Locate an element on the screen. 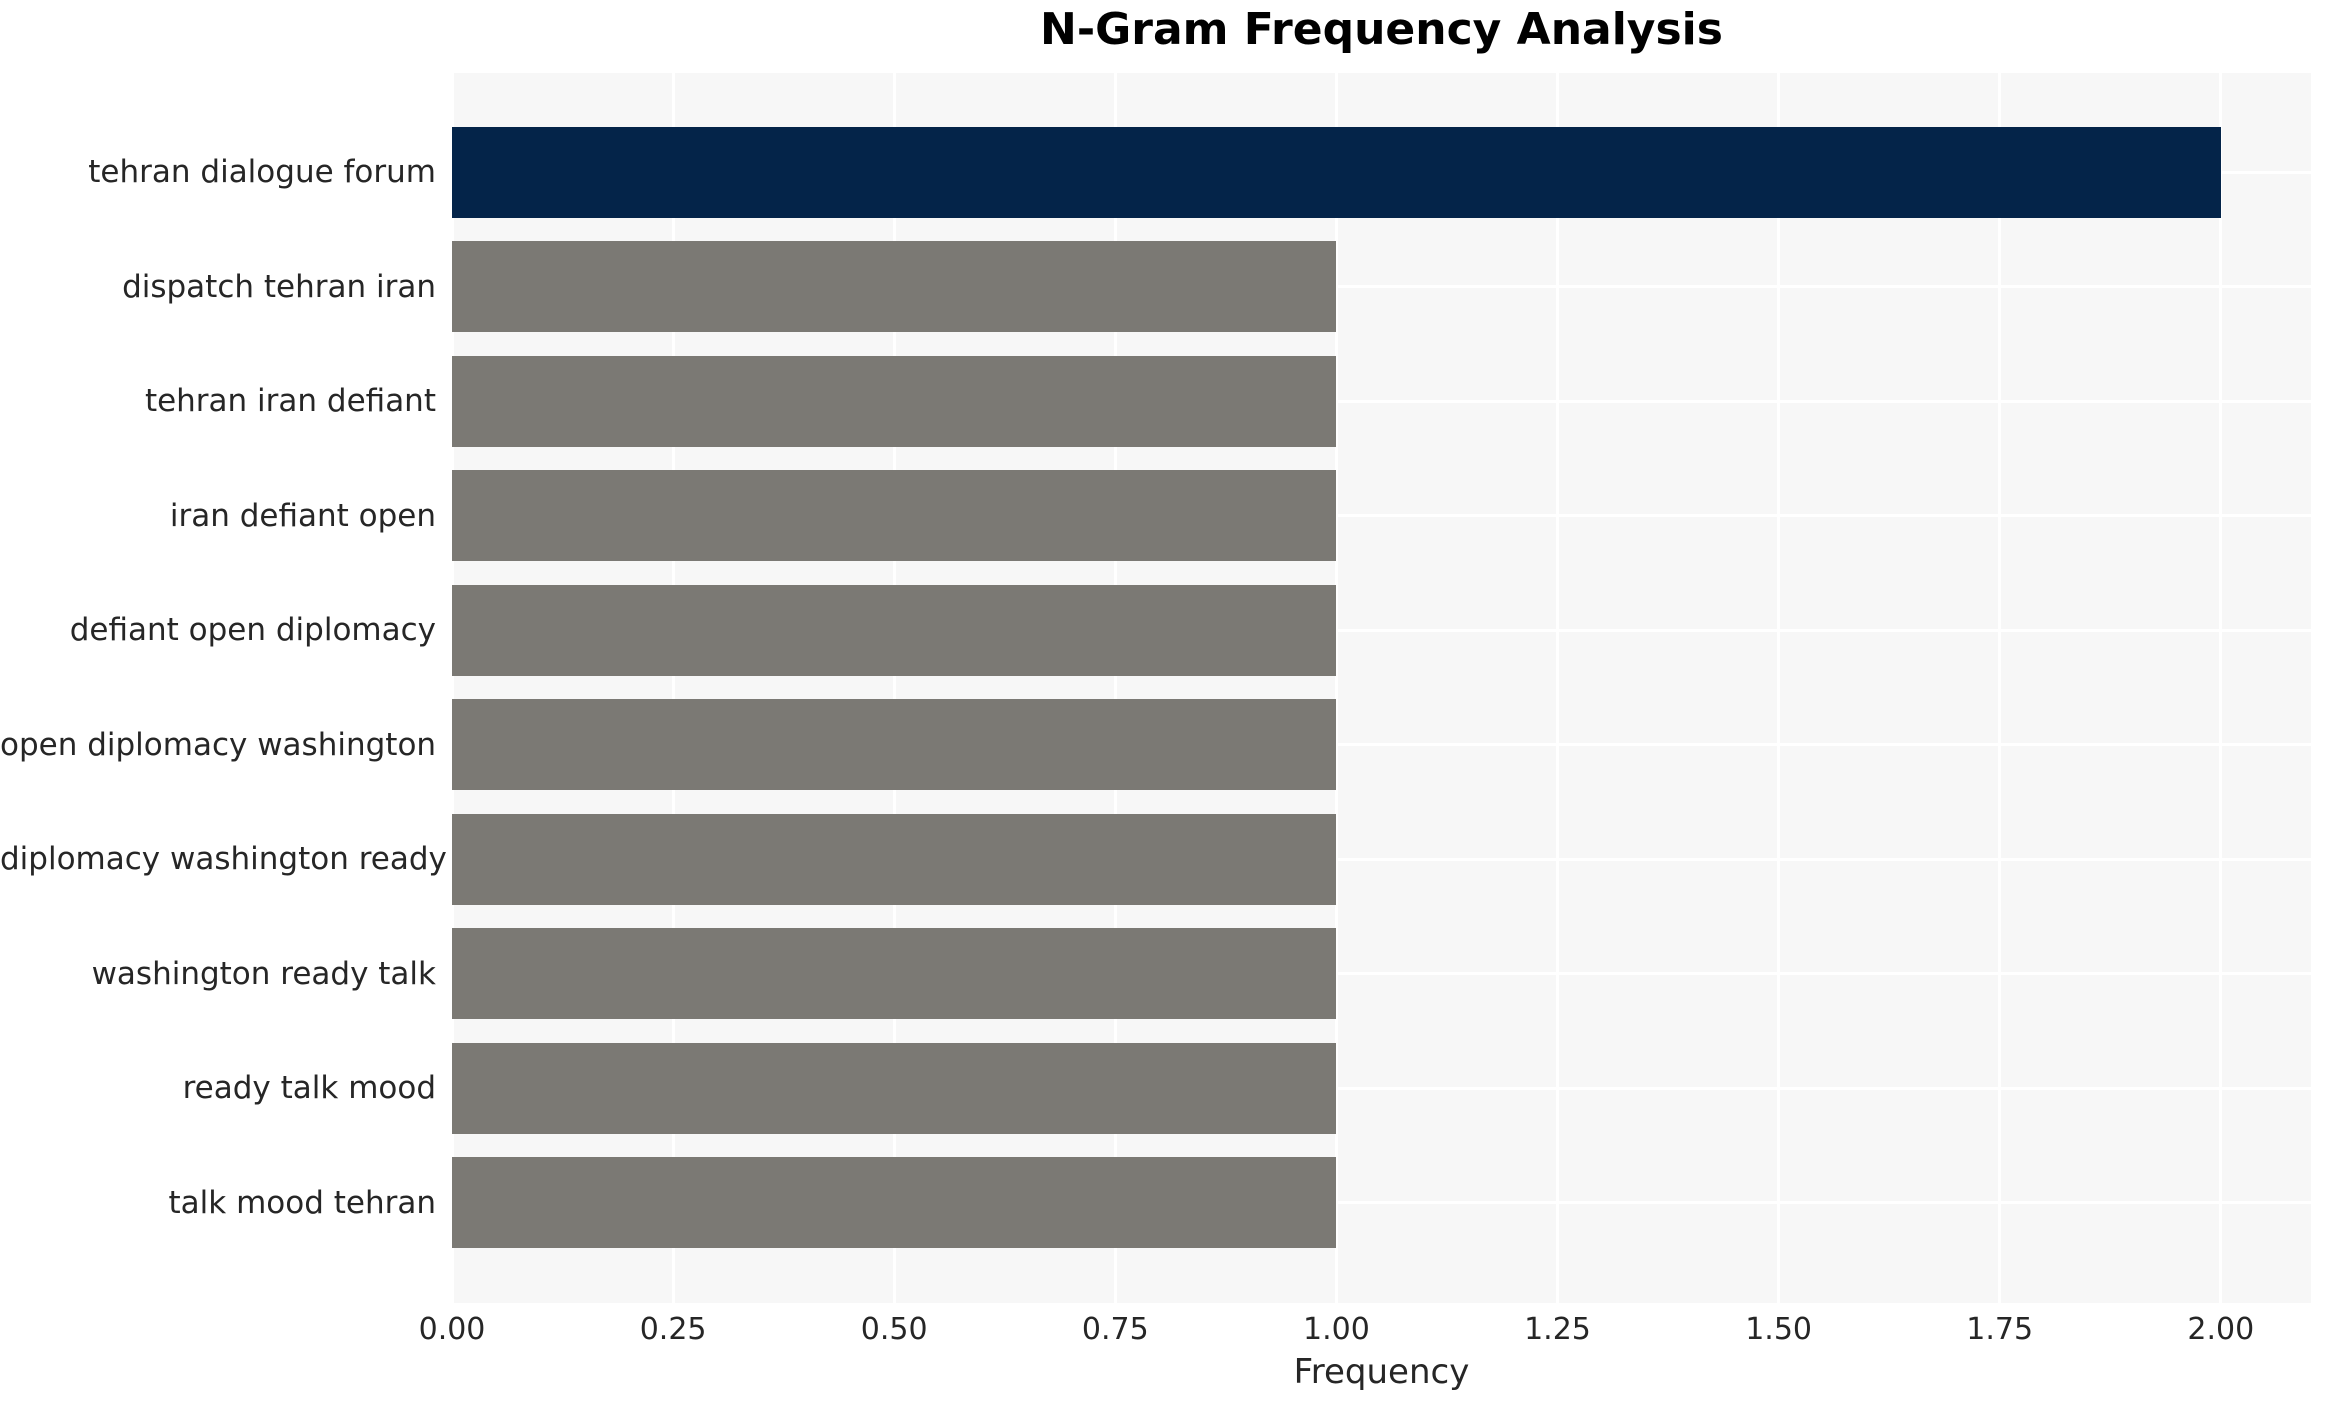  bar-ready-talk-mood is located at coordinates (894, 1088).